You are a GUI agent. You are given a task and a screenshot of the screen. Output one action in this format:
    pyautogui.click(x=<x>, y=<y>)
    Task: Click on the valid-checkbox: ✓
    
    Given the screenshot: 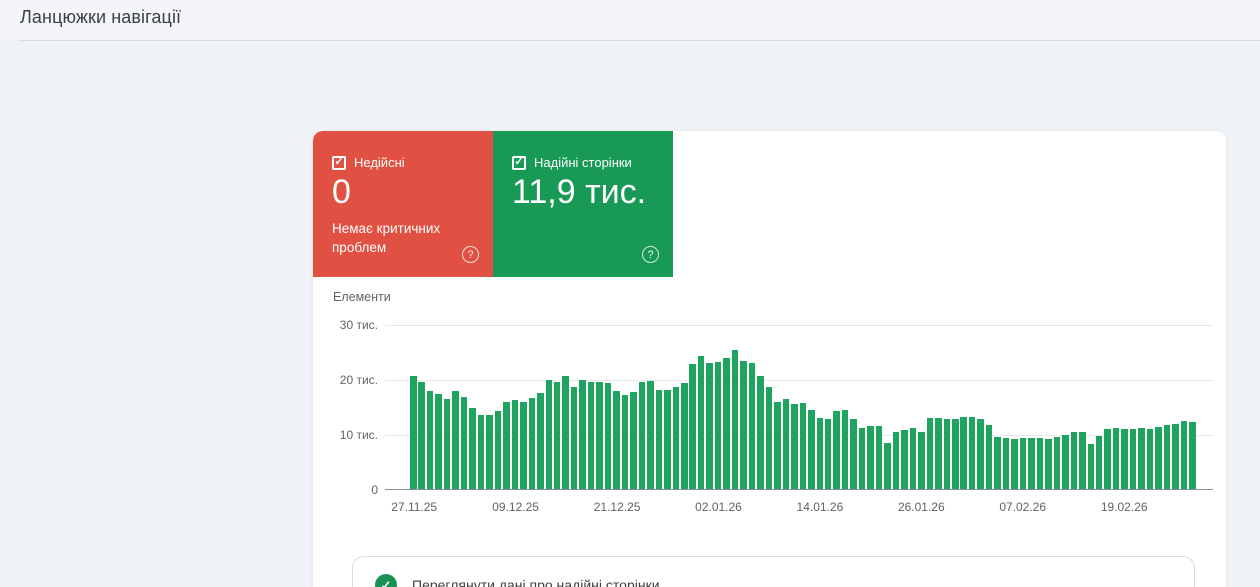 What is the action you would take?
    pyautogui.click(x=519, y=162)
    